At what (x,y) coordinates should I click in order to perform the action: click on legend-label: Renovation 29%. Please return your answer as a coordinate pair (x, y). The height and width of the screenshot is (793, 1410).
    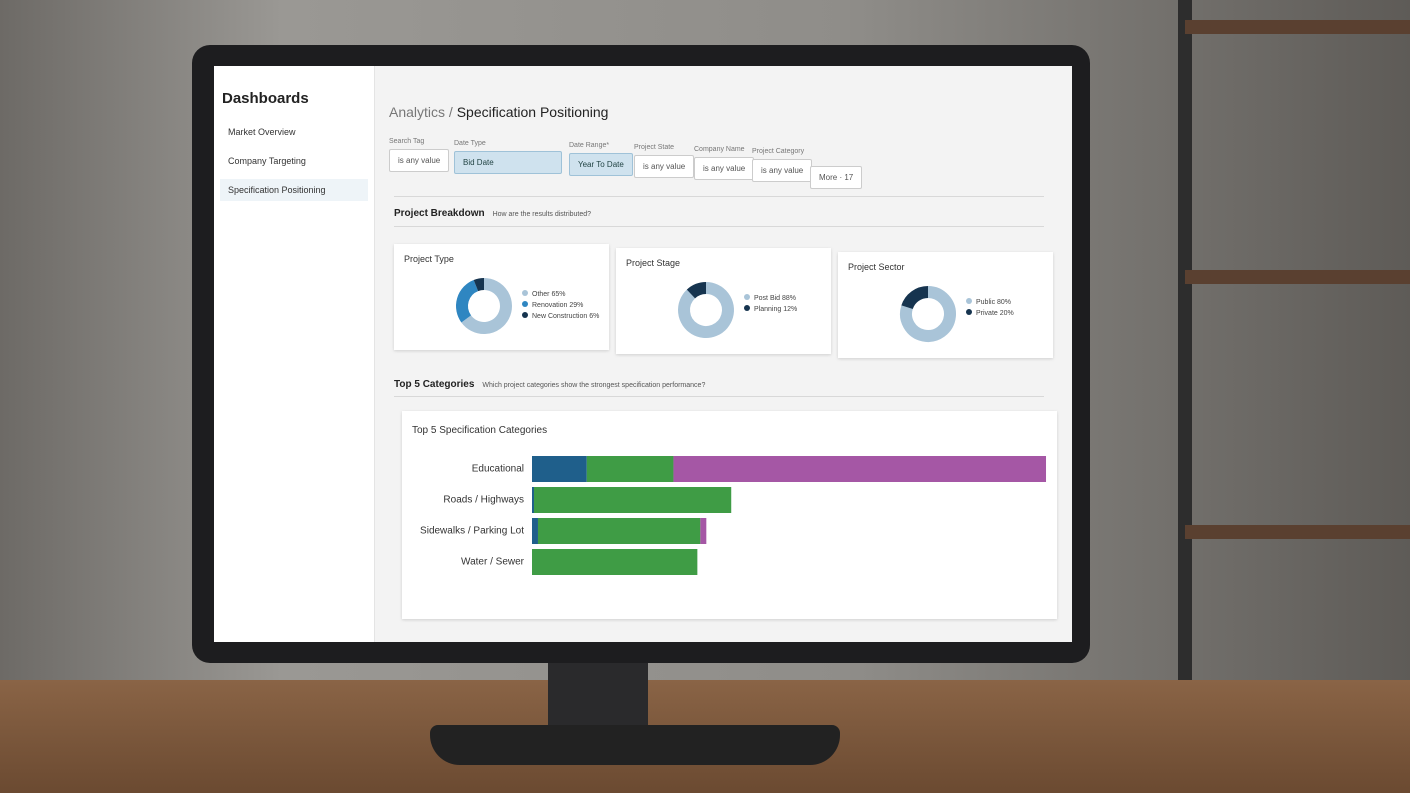
    Looking at the image, I should click on (558, 305).